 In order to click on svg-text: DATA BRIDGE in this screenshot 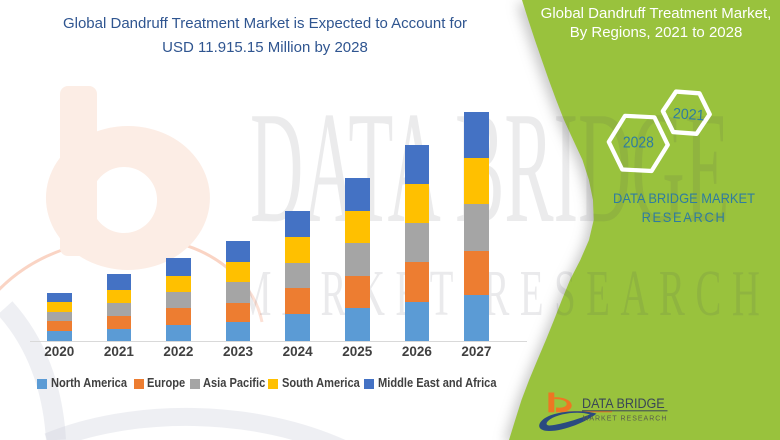, I will do `click(623, 404)`.